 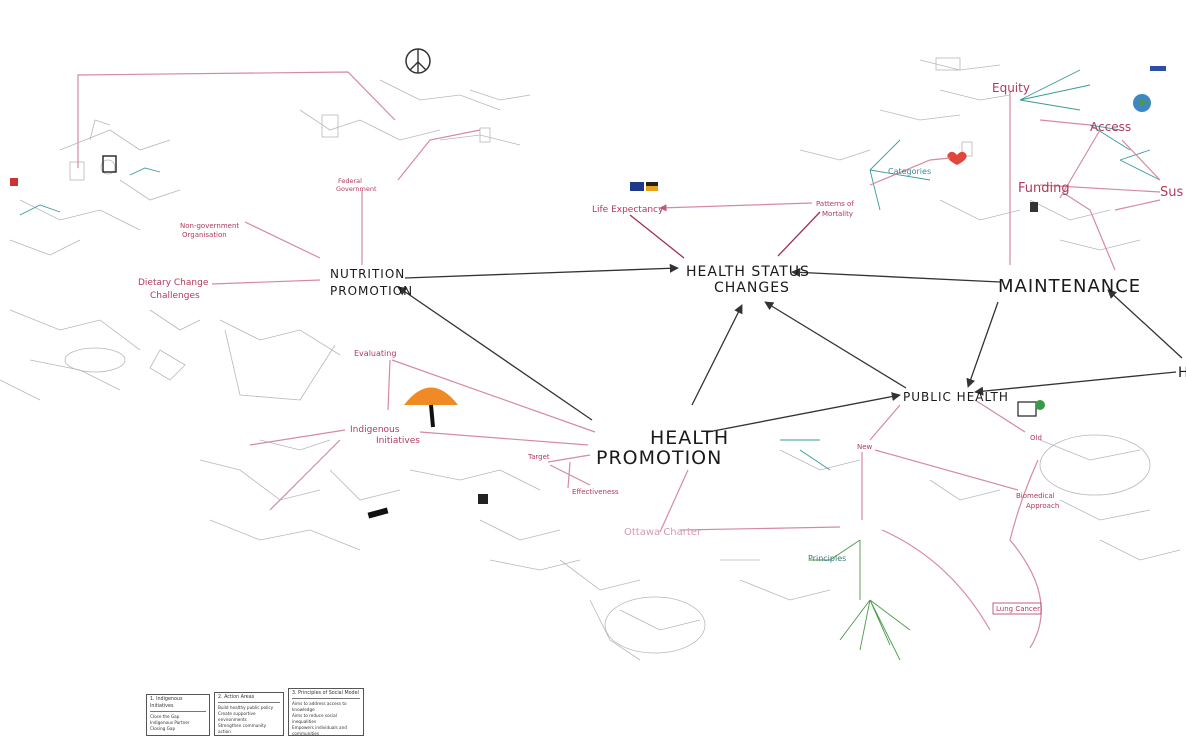 What do you see at coordinates (431, 407) in the screenshot?
I see `umbrella-icon` at bounding box center [431, 407].